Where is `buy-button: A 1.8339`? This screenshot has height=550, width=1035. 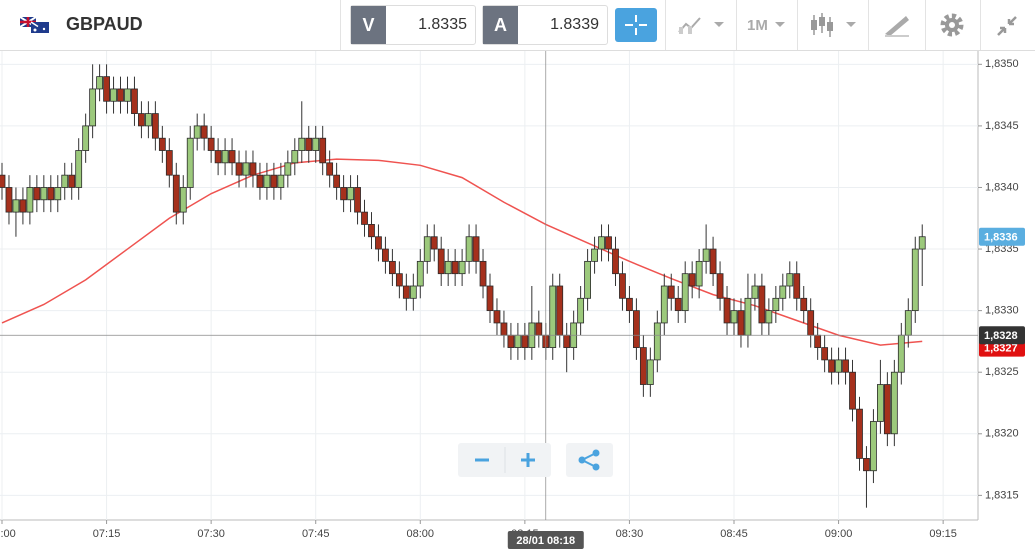
buy-button: A 1.8339 is located at coordinates (545, 25).